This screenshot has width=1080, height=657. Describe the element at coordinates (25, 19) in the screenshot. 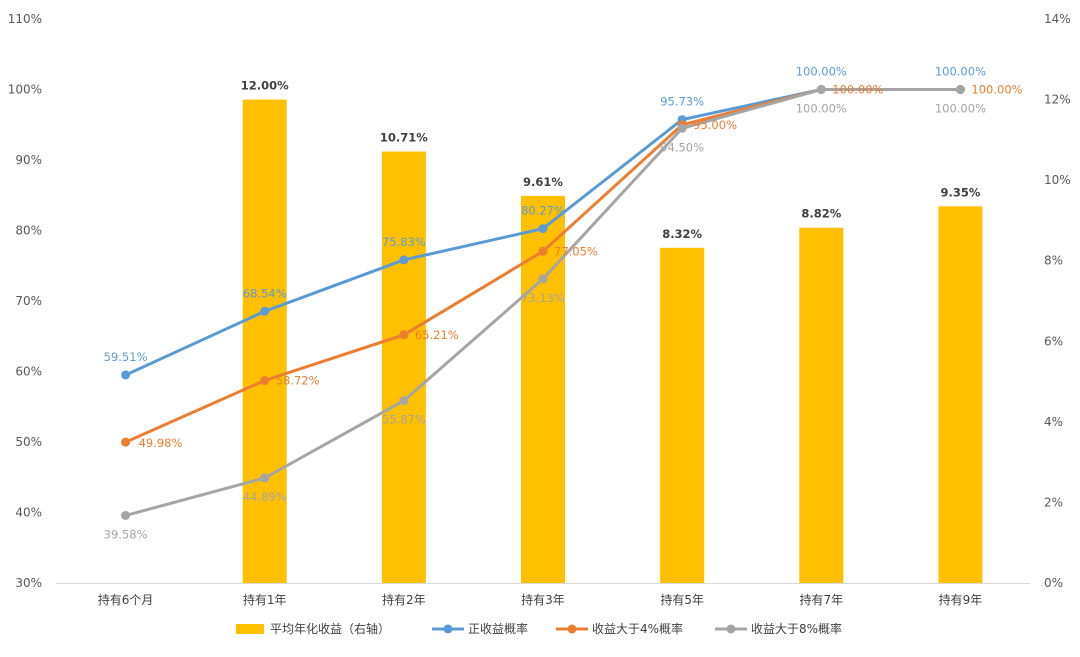

I see `left-axis-tick-label: 110%` at that location.